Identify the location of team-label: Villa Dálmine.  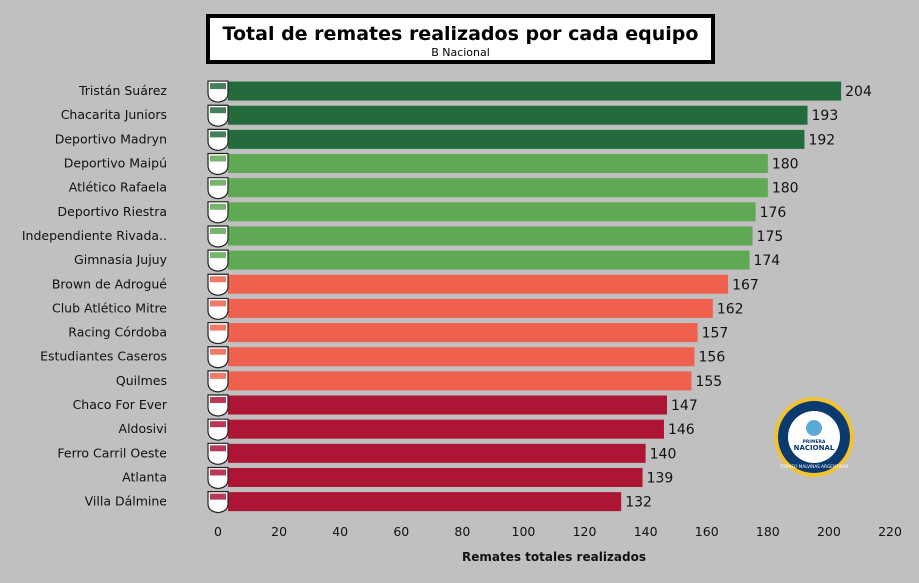
(126, 501).